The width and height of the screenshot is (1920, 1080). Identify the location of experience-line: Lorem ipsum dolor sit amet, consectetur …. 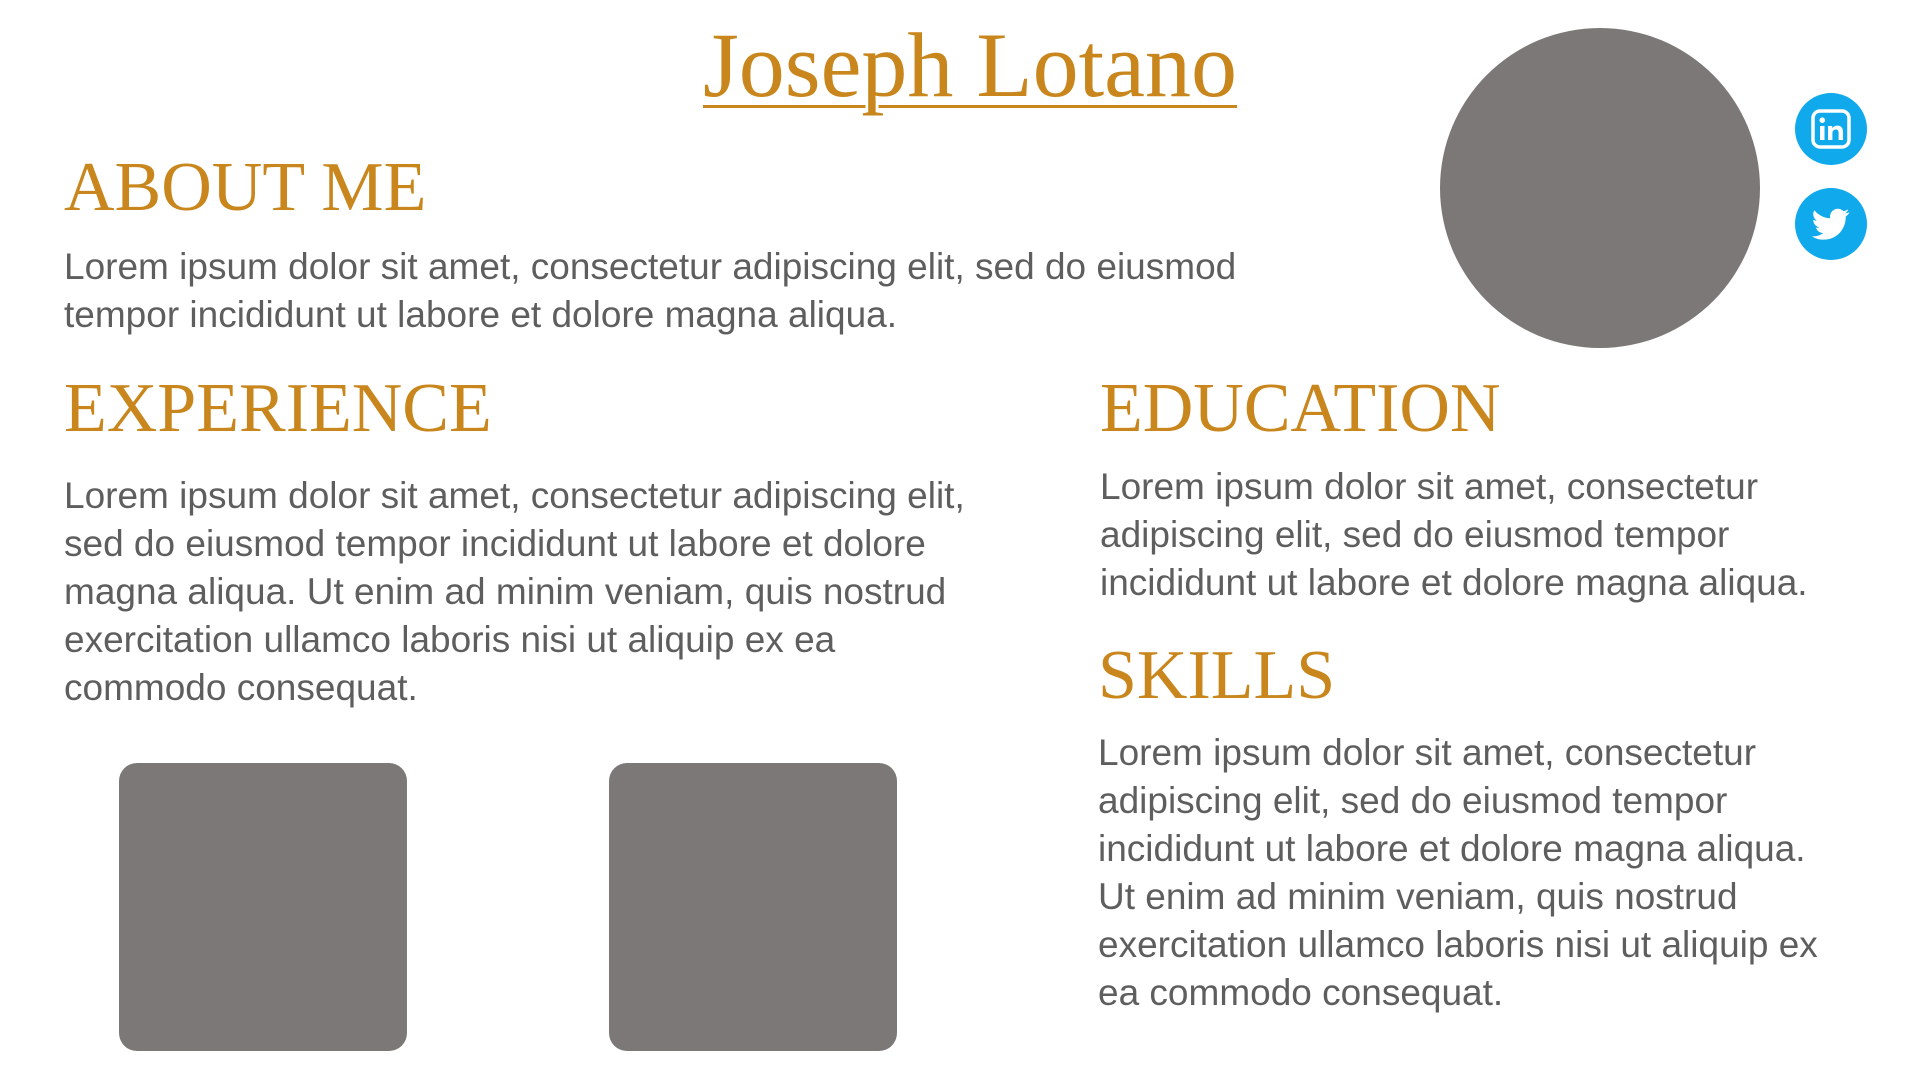
(514, 495).